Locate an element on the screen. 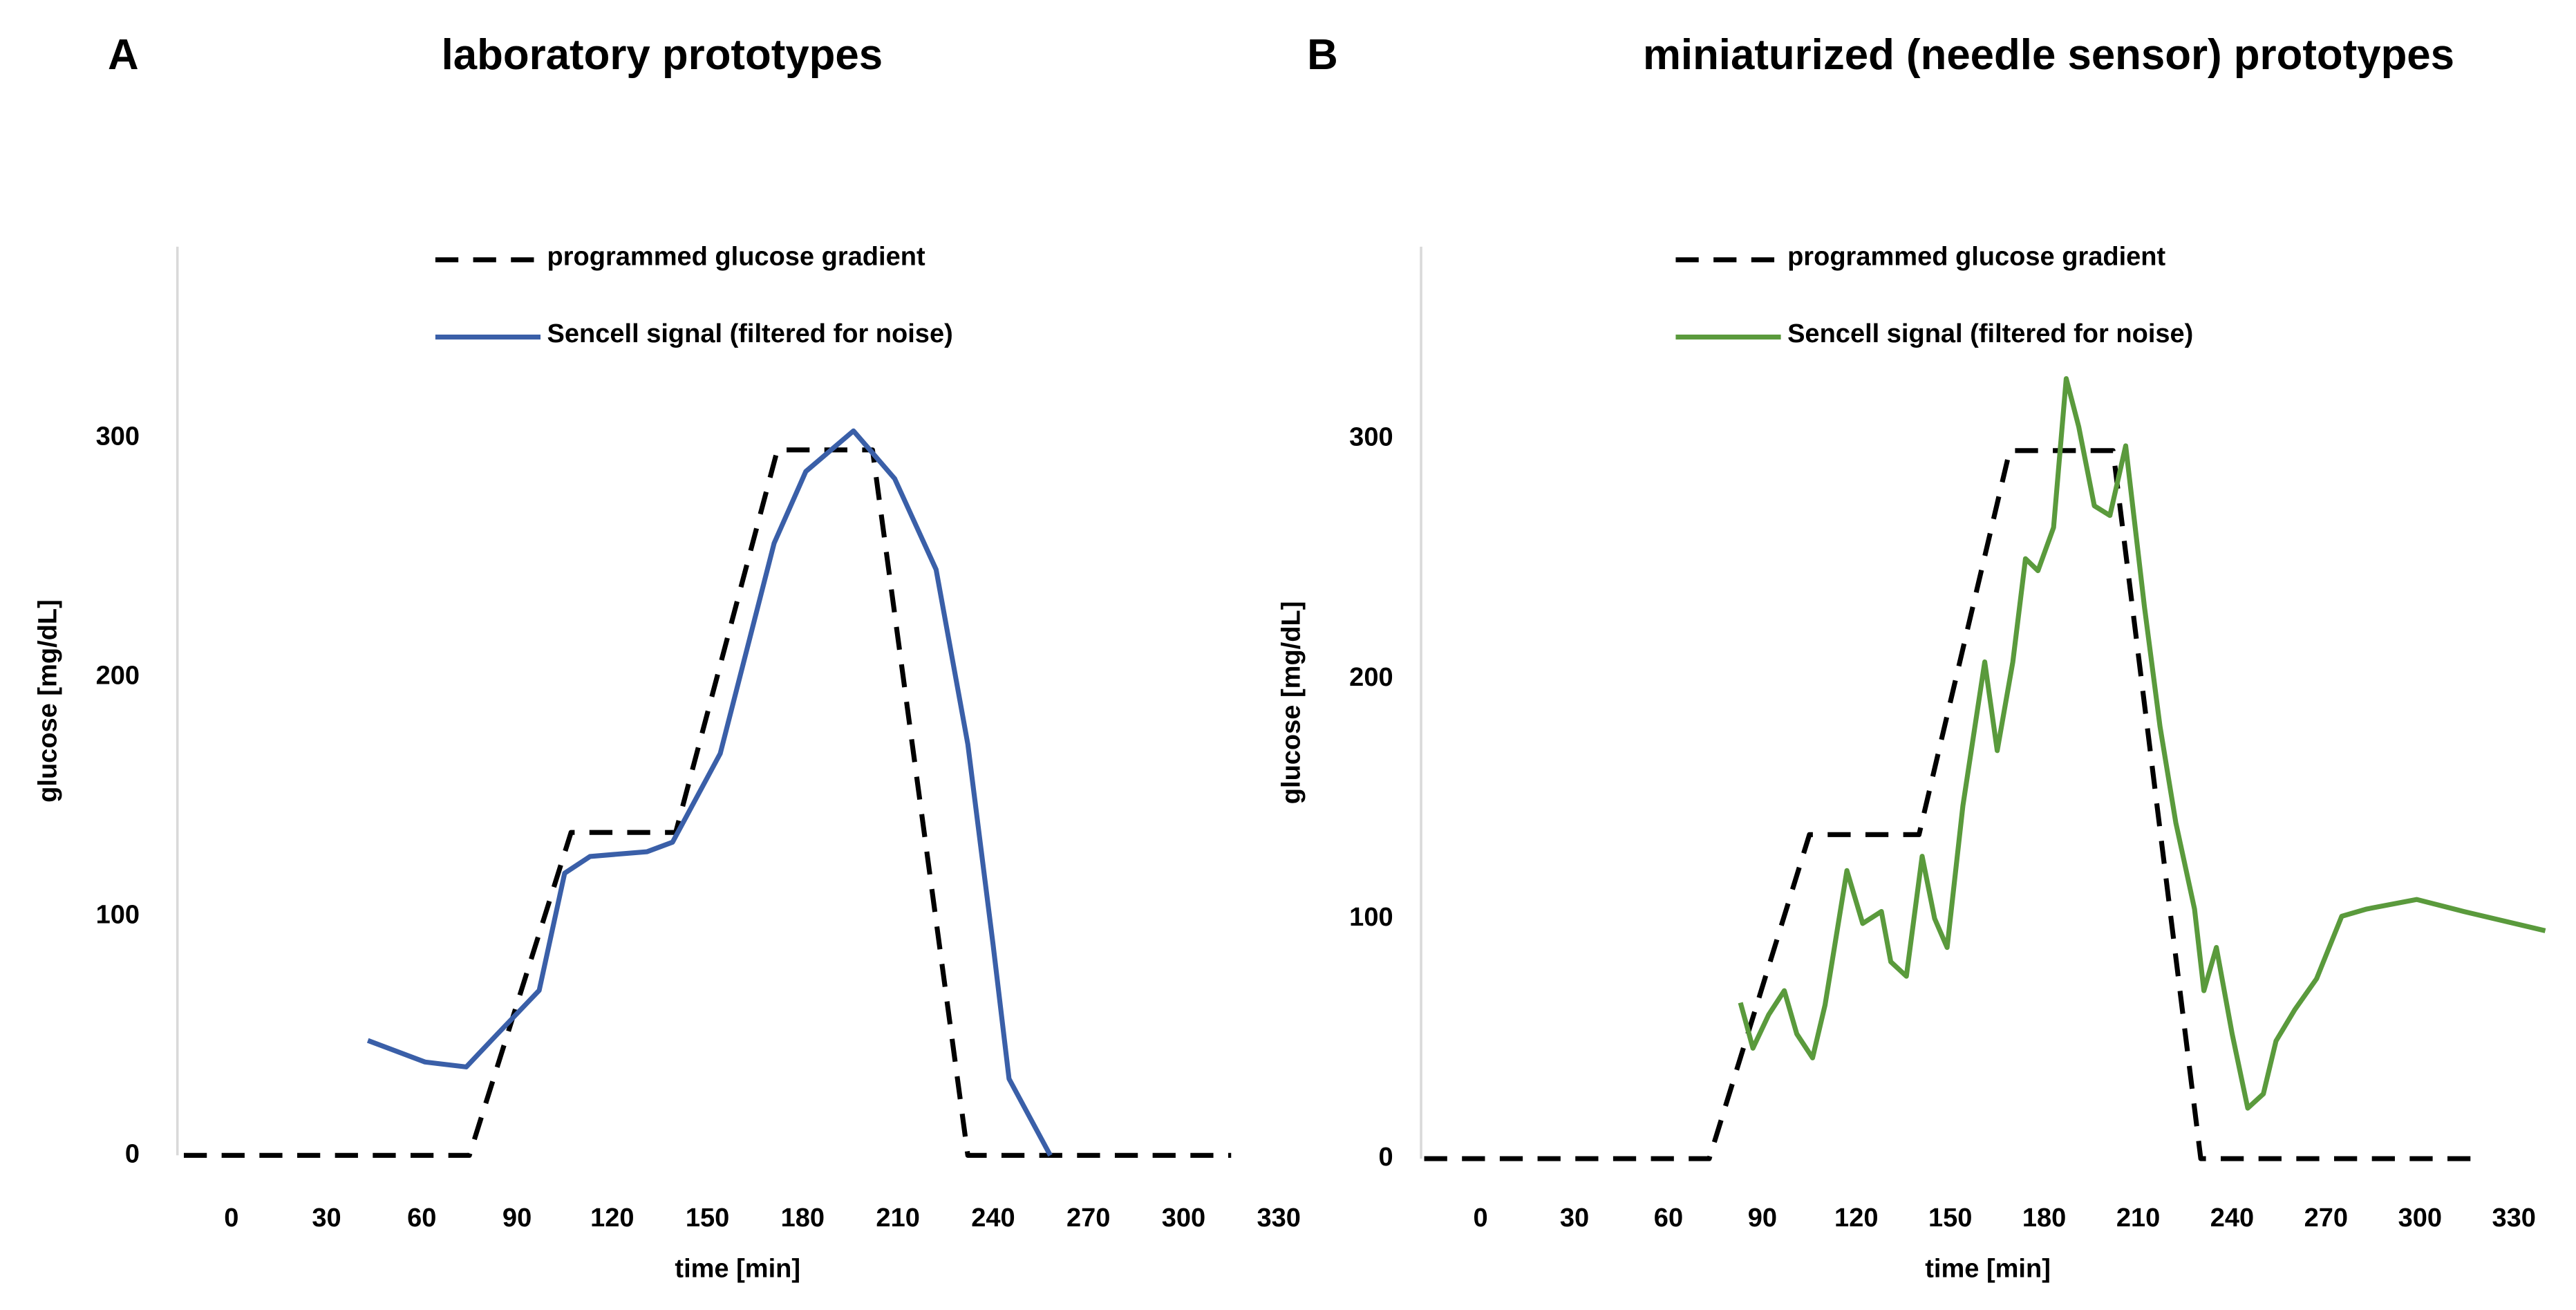  chart-title: laboratory prototypes is located at coordinates (662, 55).